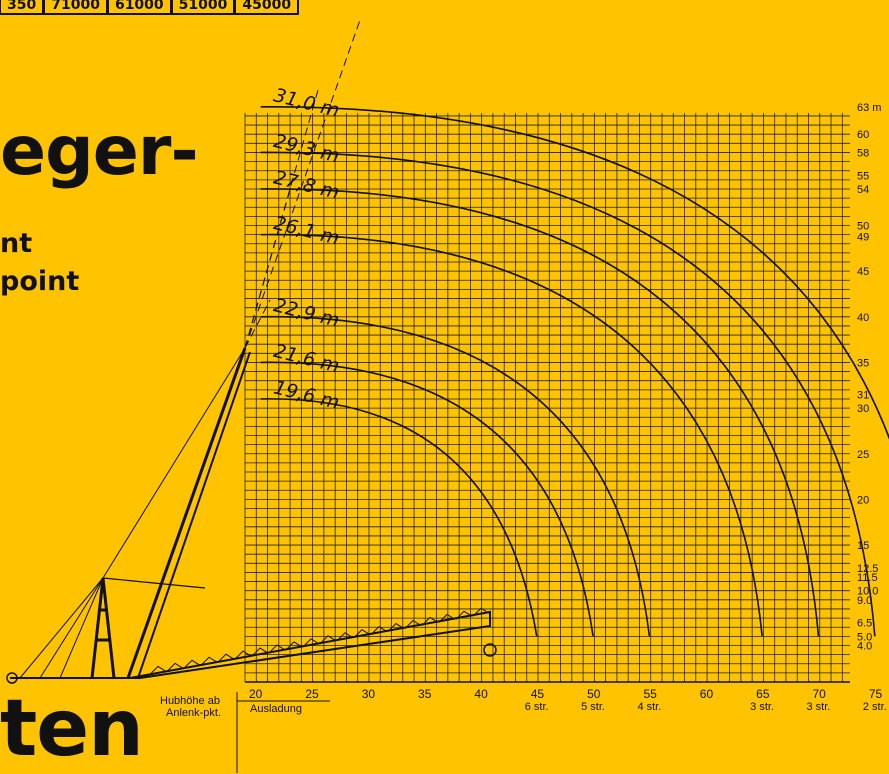 Image resolution: width=889 pixels, height=774 pixels. Describe the element at coordinates (490, 650) in the screenshot. I see `hook-block` at that location.